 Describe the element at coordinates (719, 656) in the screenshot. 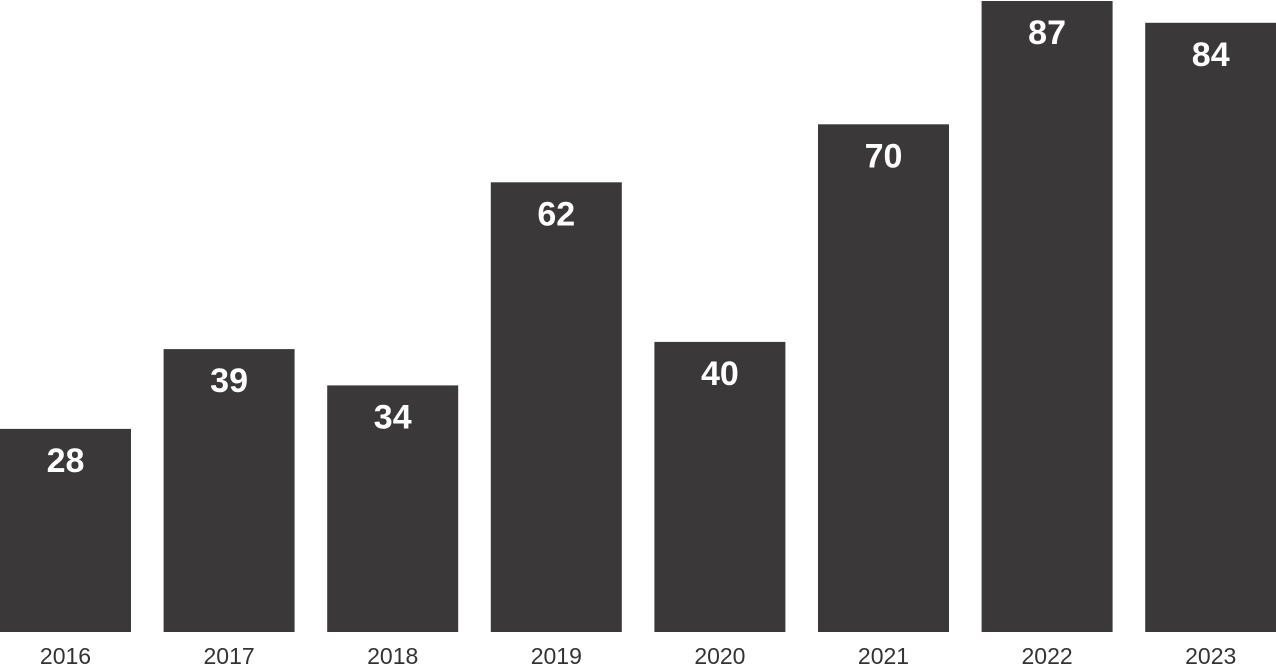

I see `x-tick-label-2020: 2020` at that location.